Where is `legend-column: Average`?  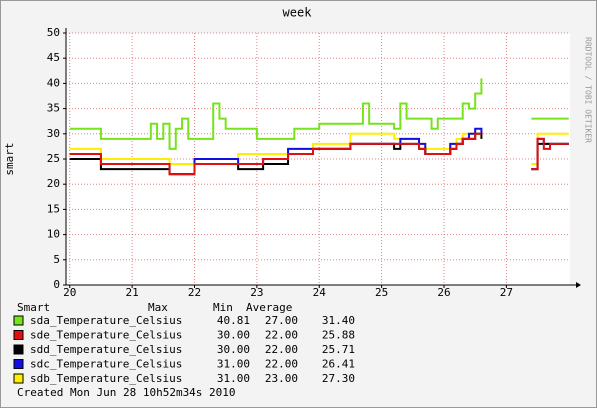
legend-column: Average is located at coordinates (269, 307).